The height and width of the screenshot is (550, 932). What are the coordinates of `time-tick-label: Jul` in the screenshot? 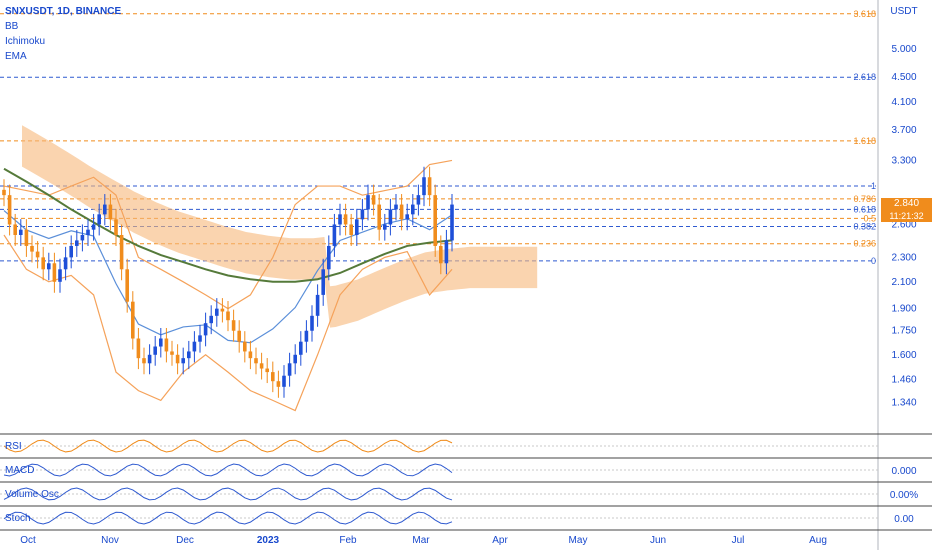 It's located at (738, 540).